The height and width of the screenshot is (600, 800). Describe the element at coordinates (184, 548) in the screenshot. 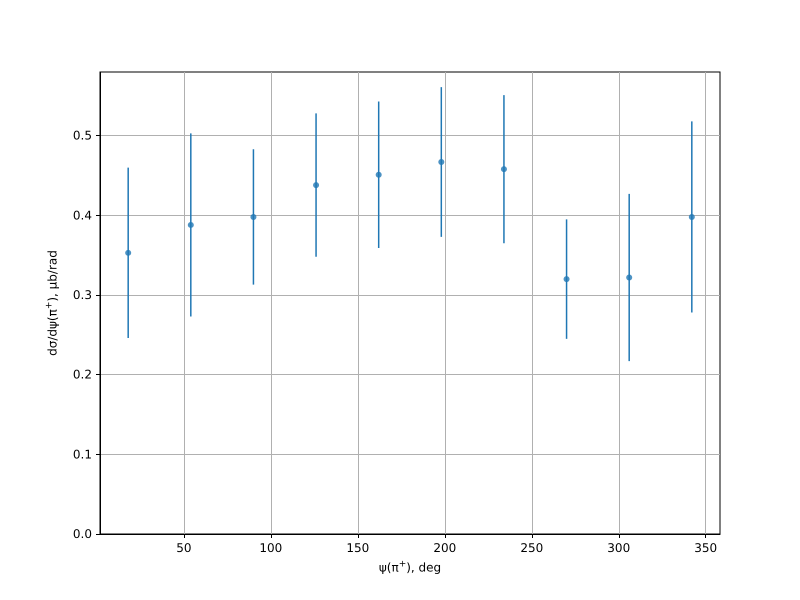

I see `x-tick-label: 50` at that location.